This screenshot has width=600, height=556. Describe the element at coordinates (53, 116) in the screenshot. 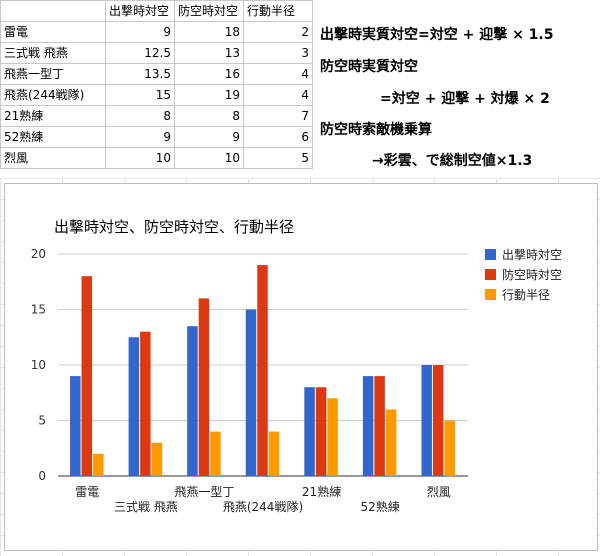

I see `row-label-cell: 21熟練` at that location.